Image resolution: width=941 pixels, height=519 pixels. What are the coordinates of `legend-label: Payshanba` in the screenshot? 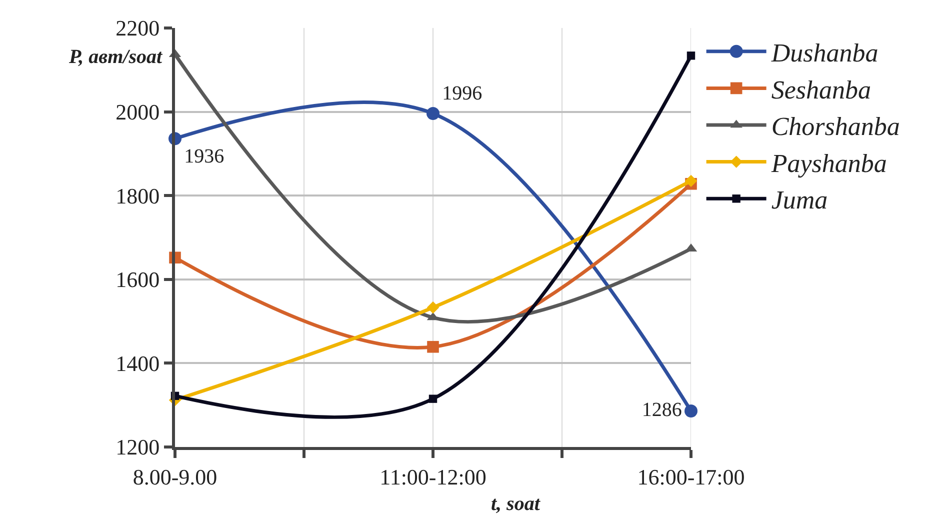 It's located at (828, 163).